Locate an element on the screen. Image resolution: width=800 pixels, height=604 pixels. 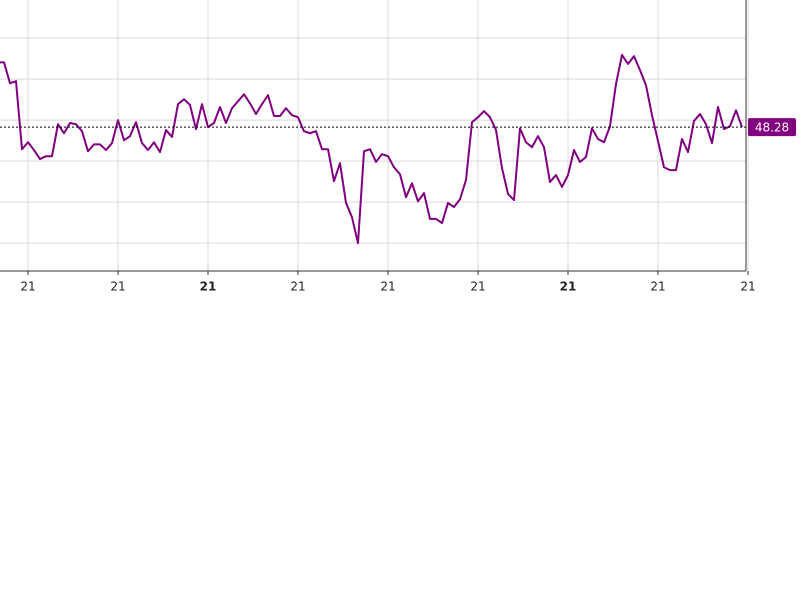
last-value-label: 48.28 is located at coordinates (772, 128).